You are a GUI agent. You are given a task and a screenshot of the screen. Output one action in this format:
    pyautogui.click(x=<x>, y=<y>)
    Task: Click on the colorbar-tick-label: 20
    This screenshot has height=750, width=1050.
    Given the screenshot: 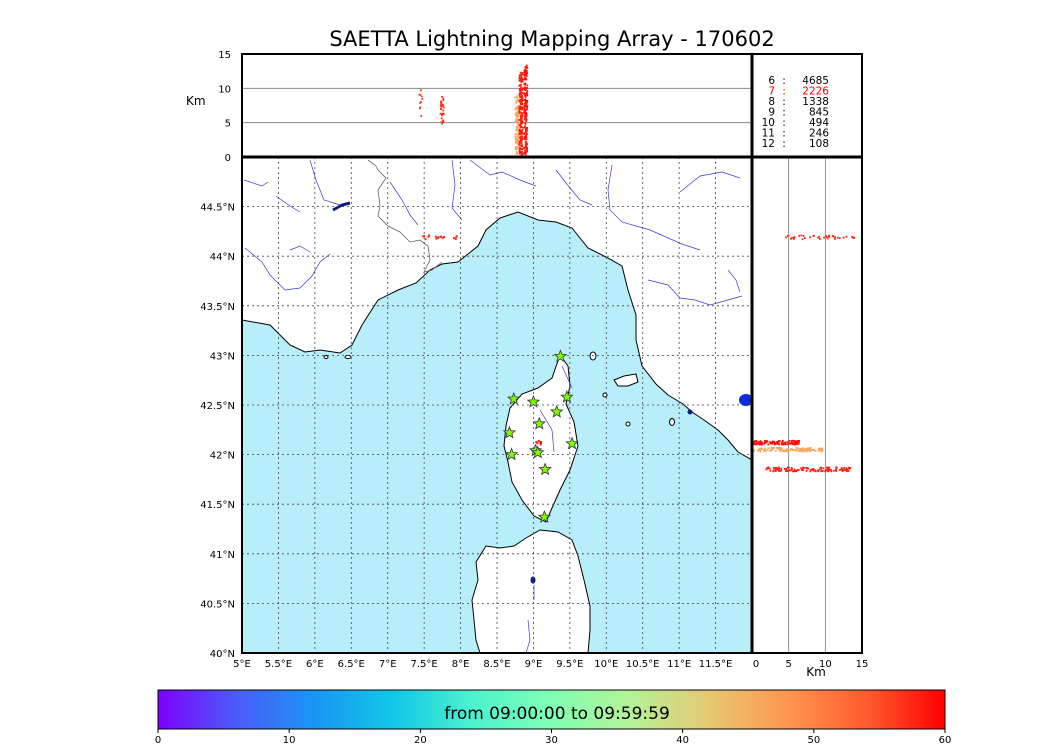 What is the action you would take?
    pyautogui.click(x=420, y=740)
    